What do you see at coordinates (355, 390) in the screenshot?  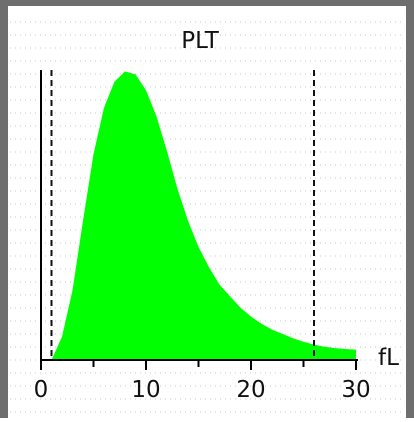 I see `x-tick-label: 30` at bounding box center [355, 390].